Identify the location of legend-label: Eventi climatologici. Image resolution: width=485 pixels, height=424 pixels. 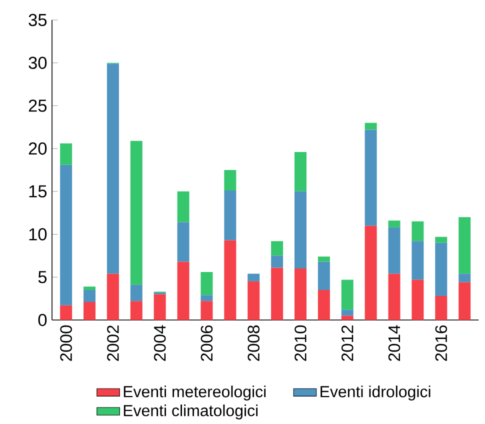
(191, 412).